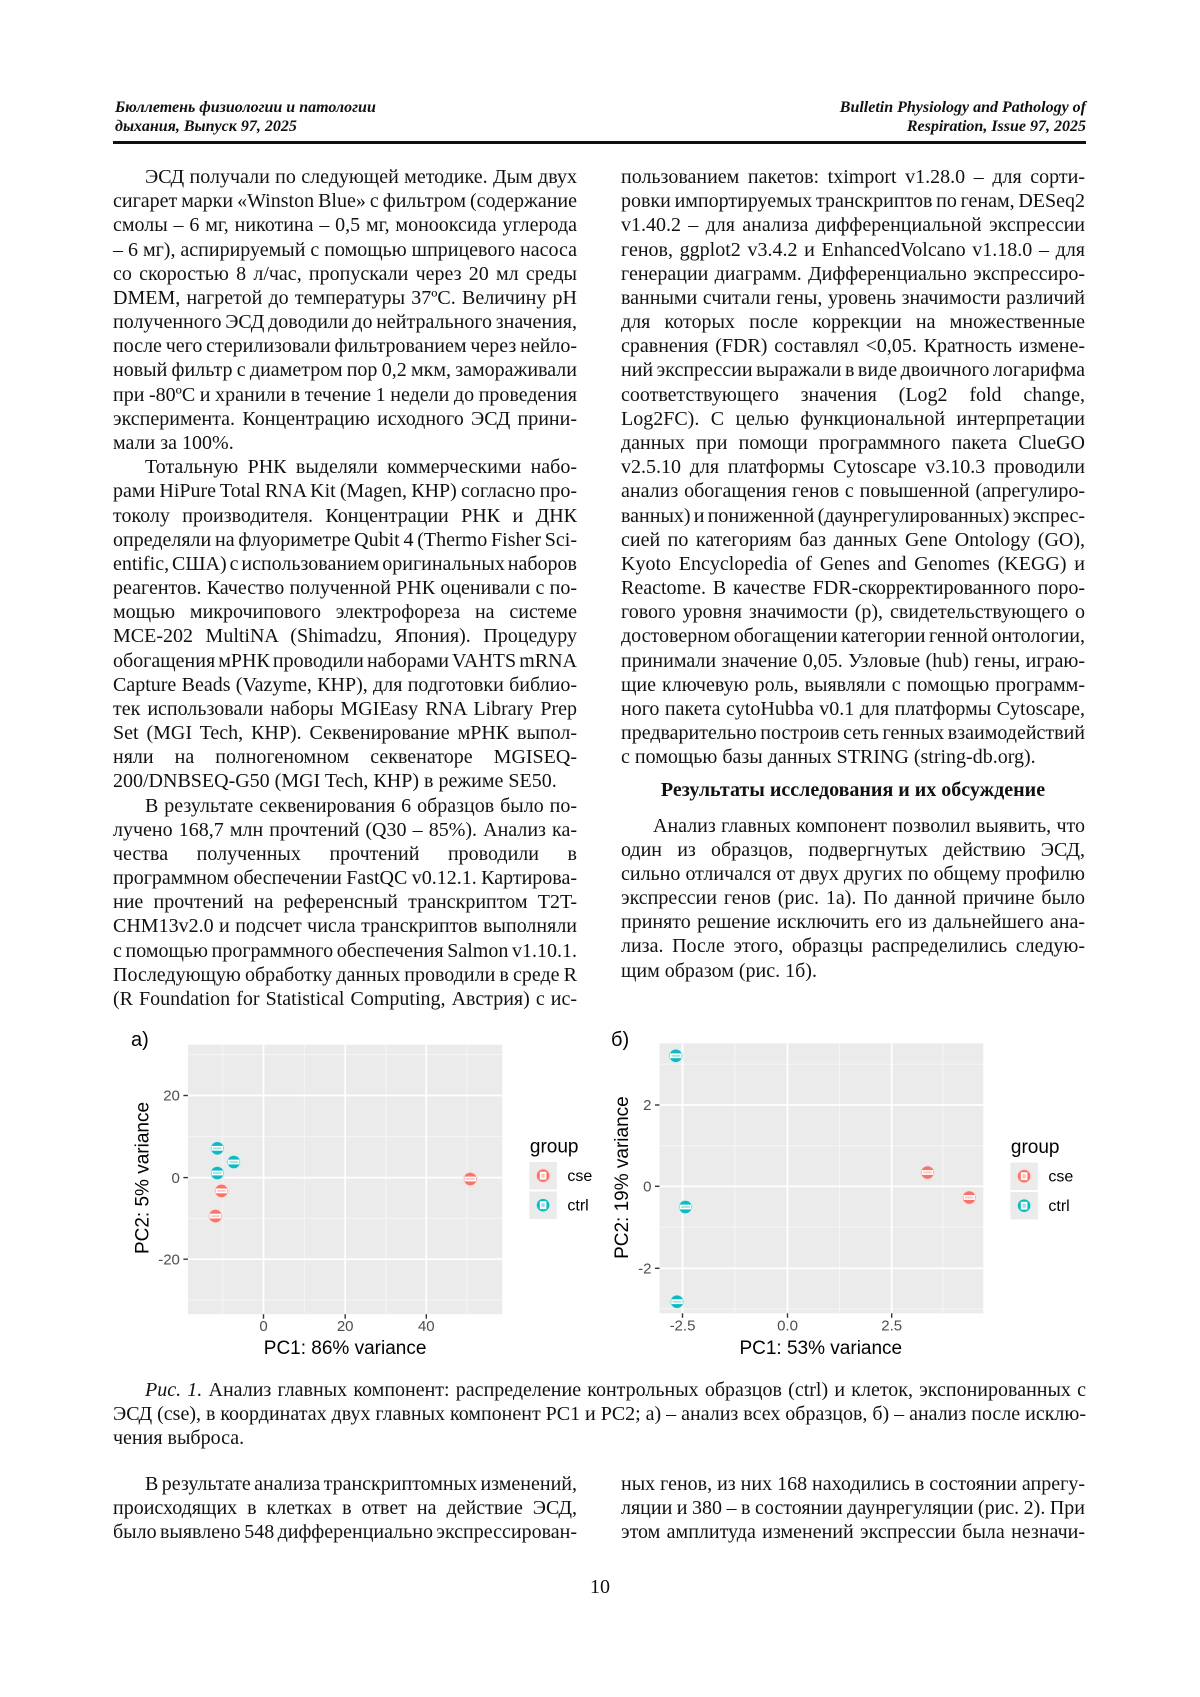 Image resolution: width=1200 pixels, height=1697 pixels. Describe the element at coordinates (620, 1040) in the screenshot. I see `svg-text: б)` at that location.